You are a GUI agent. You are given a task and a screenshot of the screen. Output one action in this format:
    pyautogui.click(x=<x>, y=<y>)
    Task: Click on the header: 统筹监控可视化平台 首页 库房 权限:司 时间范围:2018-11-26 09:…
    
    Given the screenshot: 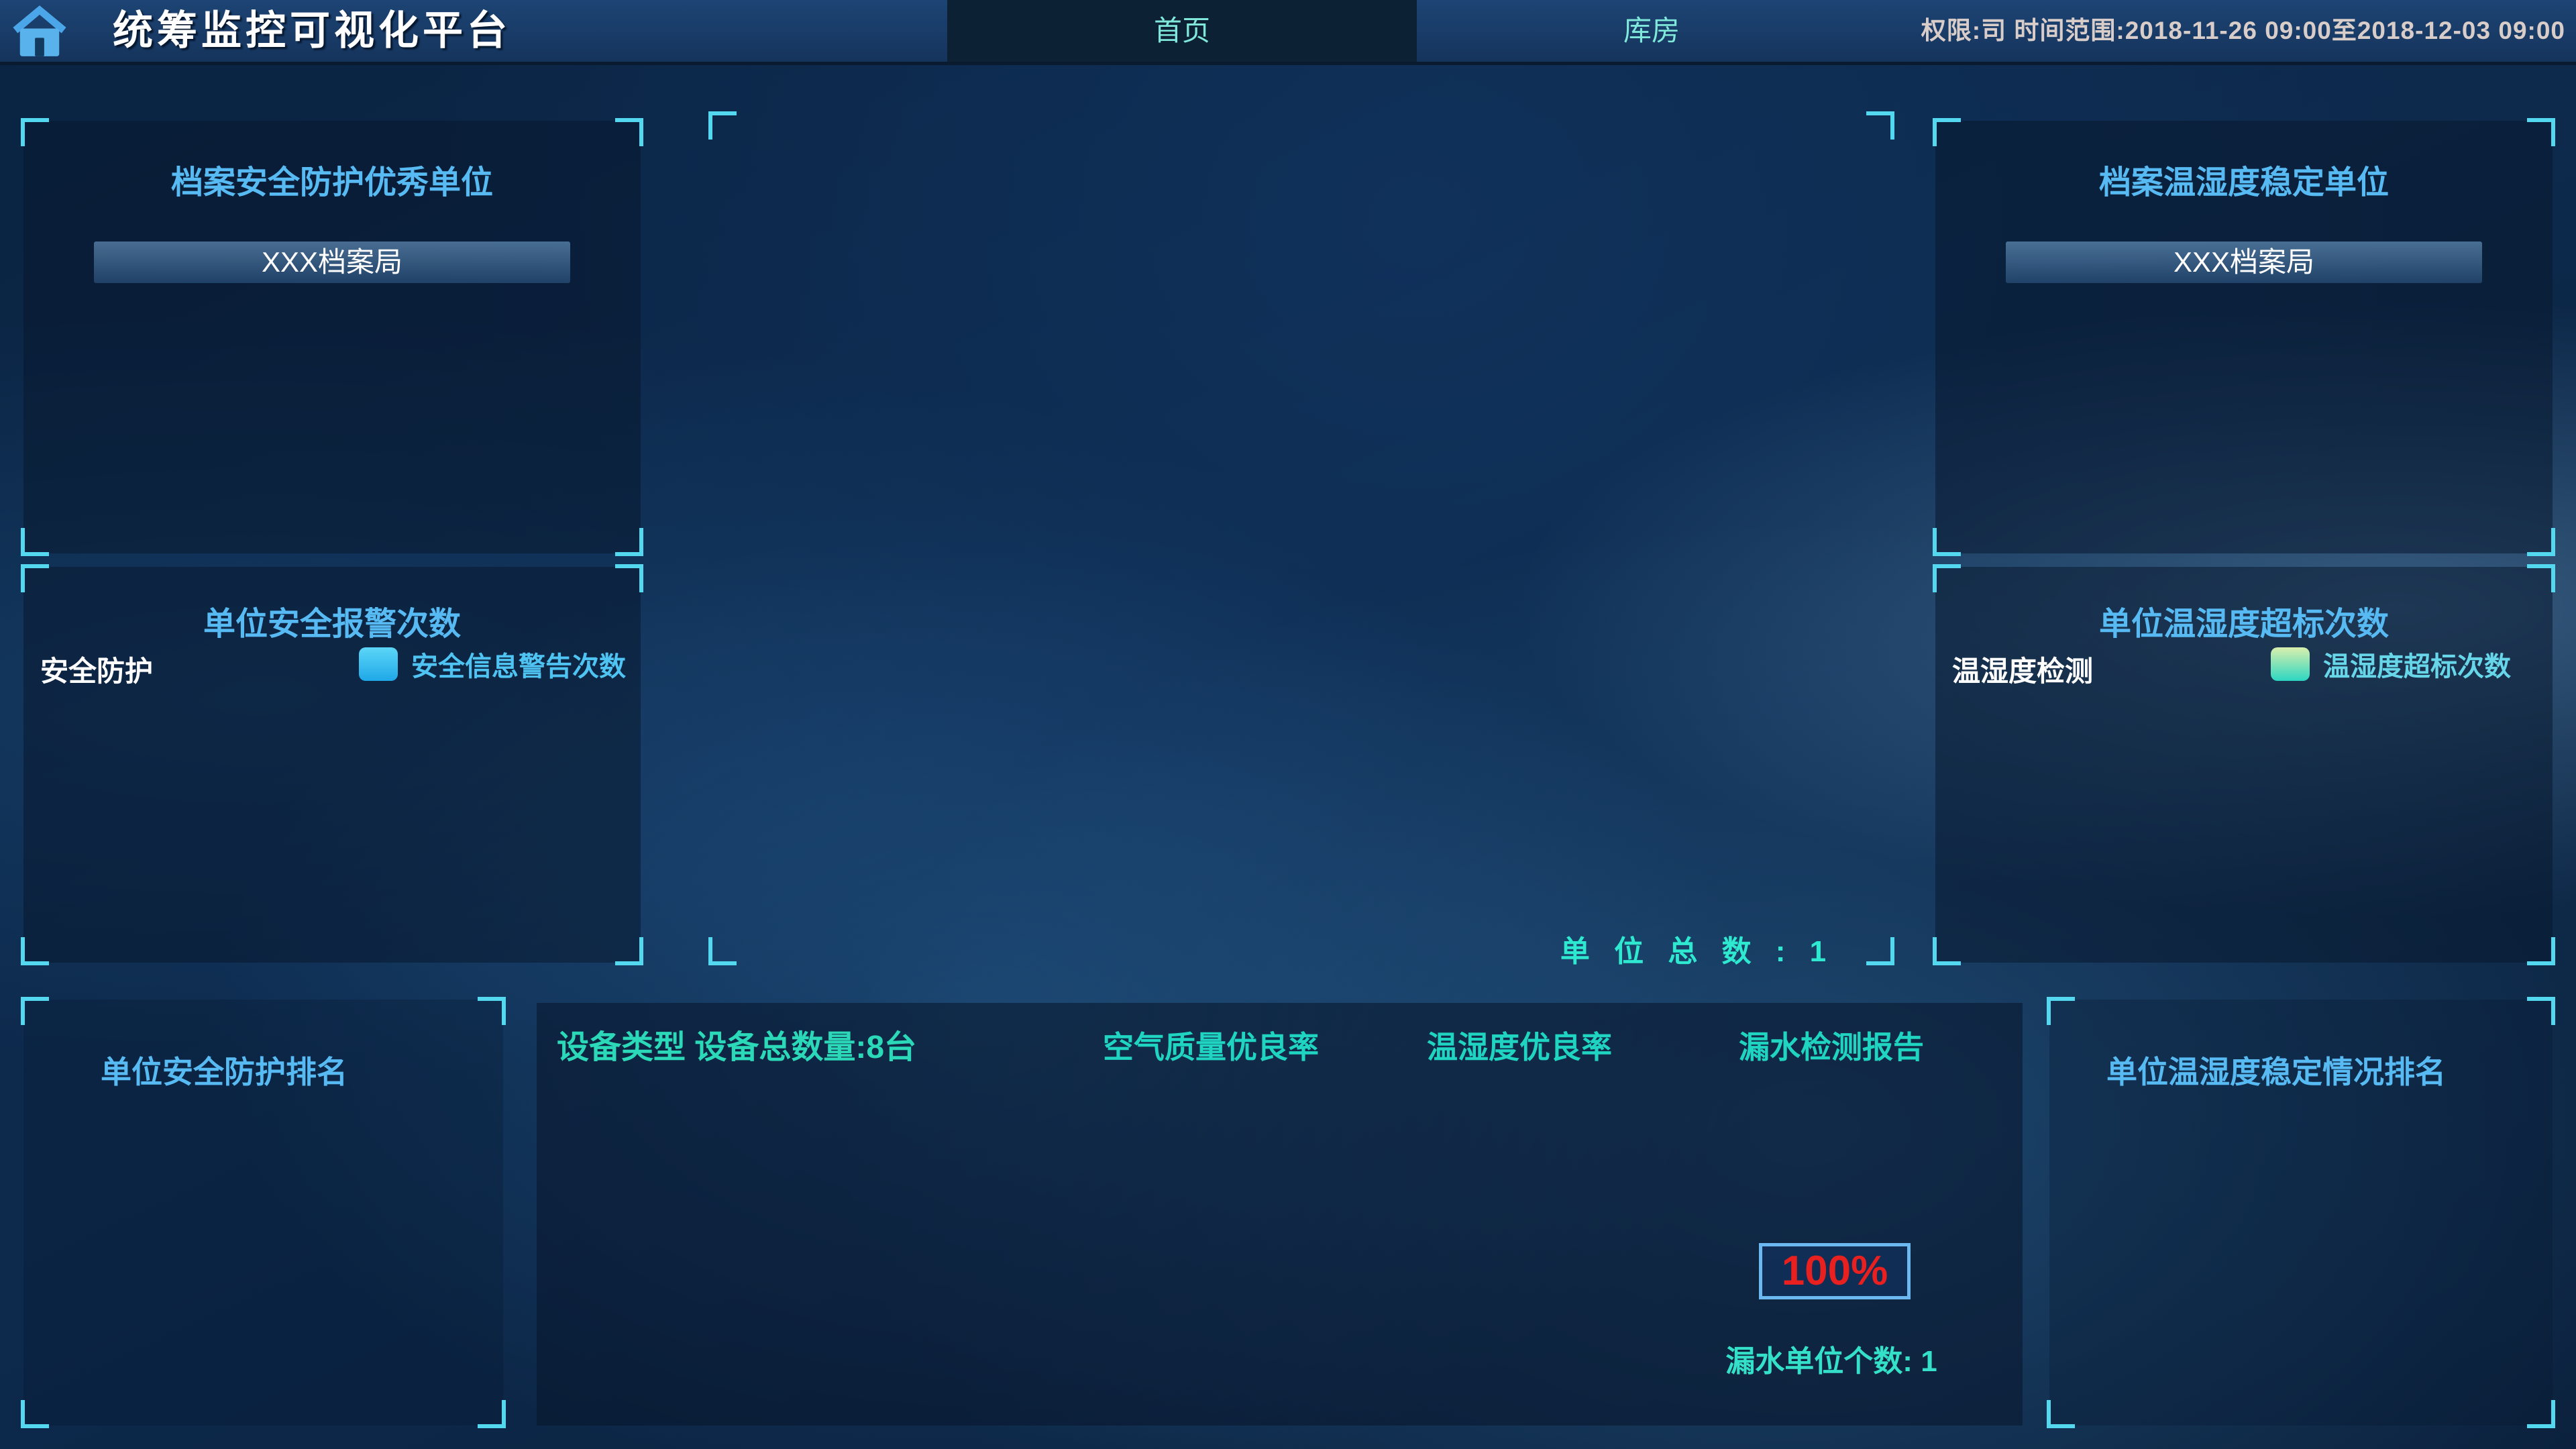 What is the action you would take?
    pyautogui.click(x=1288, y=32)
    